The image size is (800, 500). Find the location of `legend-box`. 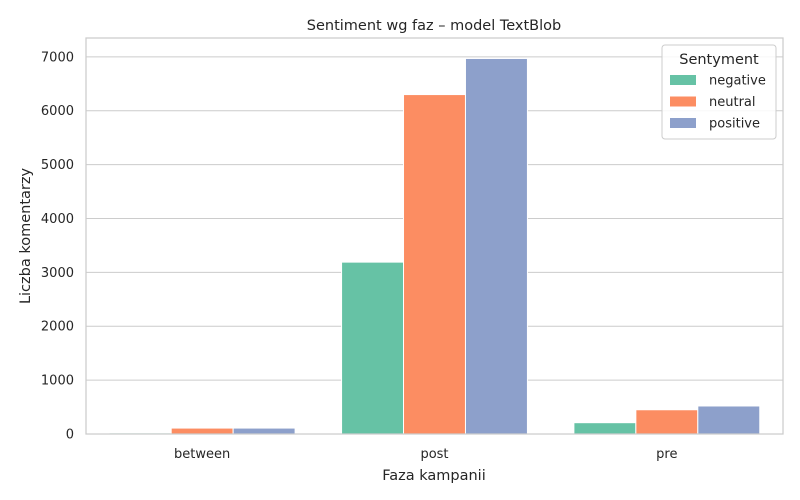

legend-box is located at coordinates (719, 92).